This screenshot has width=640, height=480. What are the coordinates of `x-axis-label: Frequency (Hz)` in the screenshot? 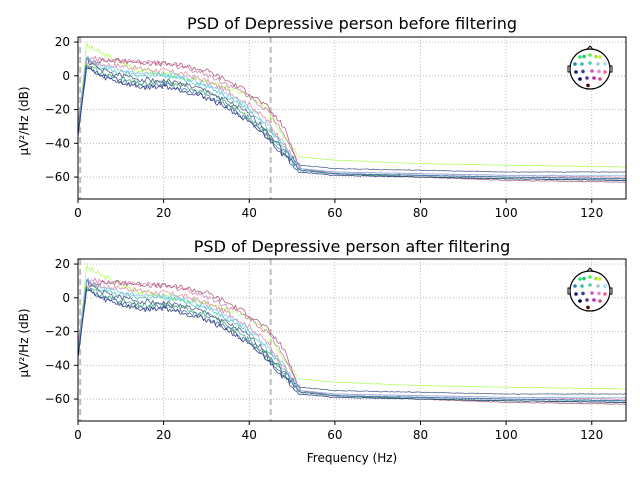 It's located at (352, 458).